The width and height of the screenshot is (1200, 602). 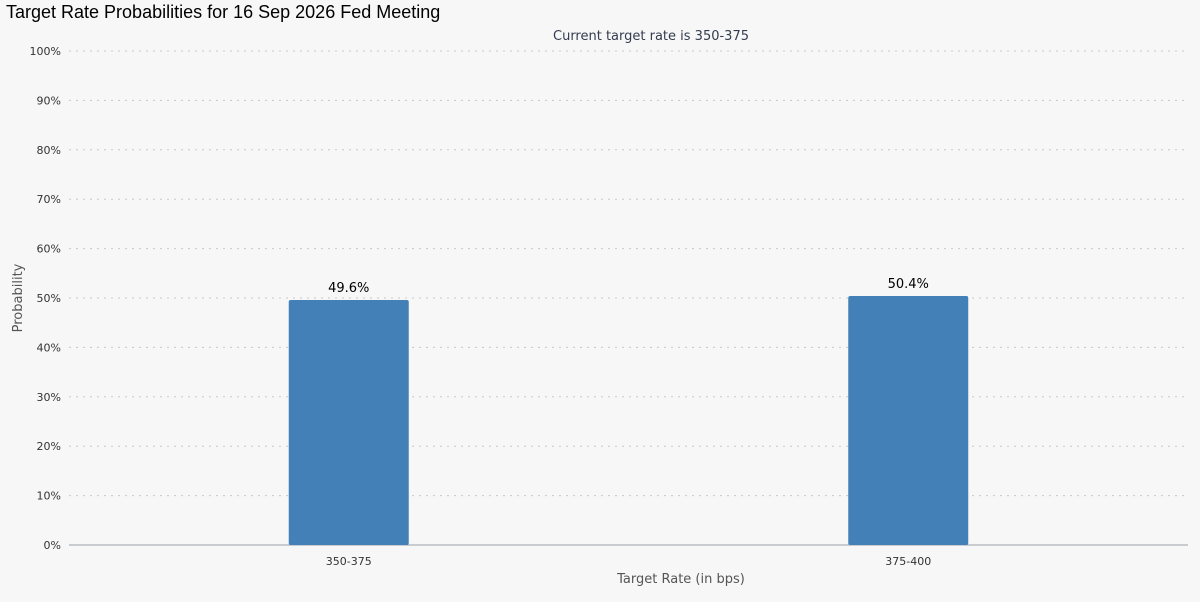 I want to click on y-axis-ticks: 0% 10% 20% 30% 40% 50% 60% 70% 80% 90% 100%, so click(x=45, y=298).